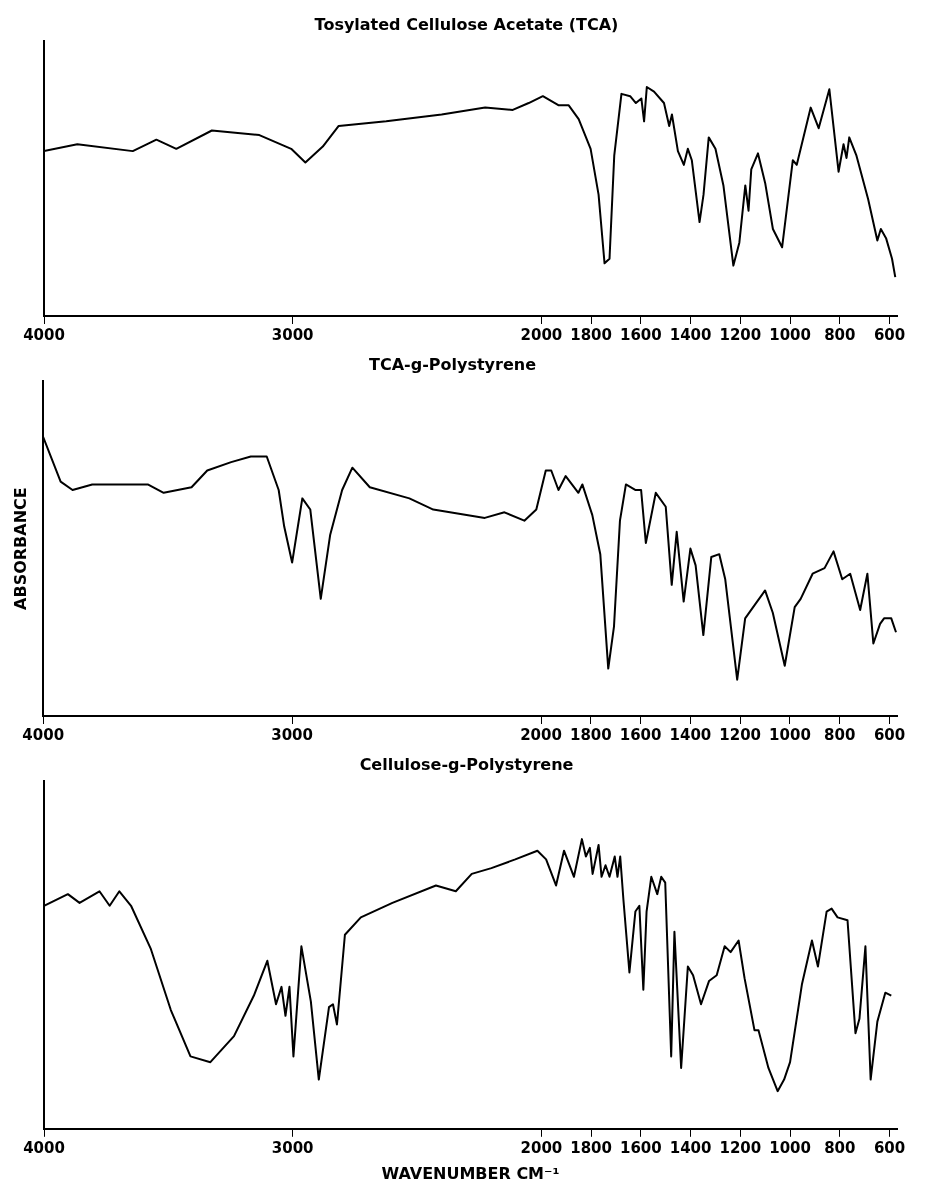 The height and width of the screenshot is (1191, 925). Describe the element at coordinates (466, 764) in the screenshot. I see `chart-title: Cellulose-g-Polystyrene` at that location.